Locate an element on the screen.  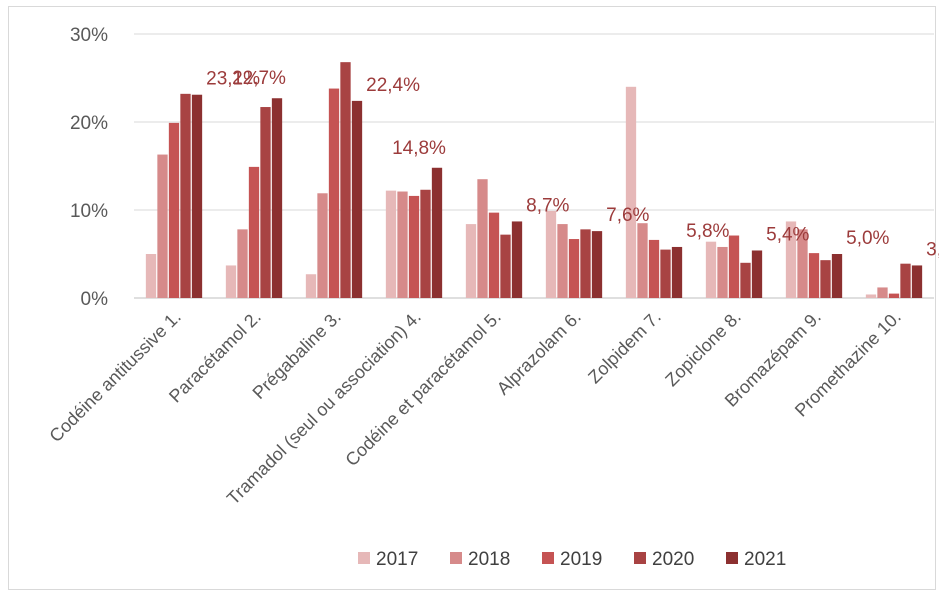
data-label: 22,4% is located at coordinates (393, 85).